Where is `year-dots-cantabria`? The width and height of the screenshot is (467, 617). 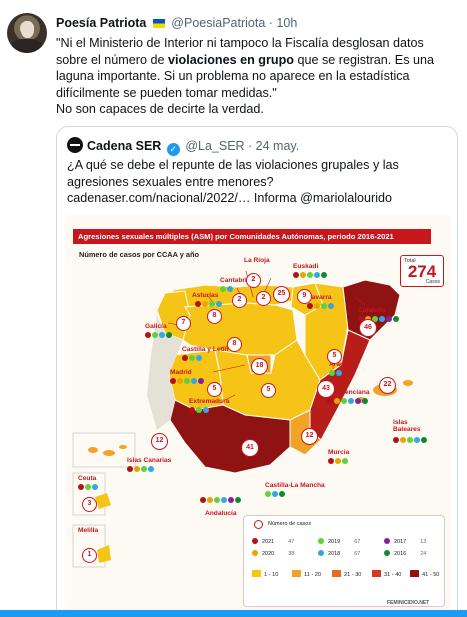 year-dots-cantabria is located at coordinates (227, 289).